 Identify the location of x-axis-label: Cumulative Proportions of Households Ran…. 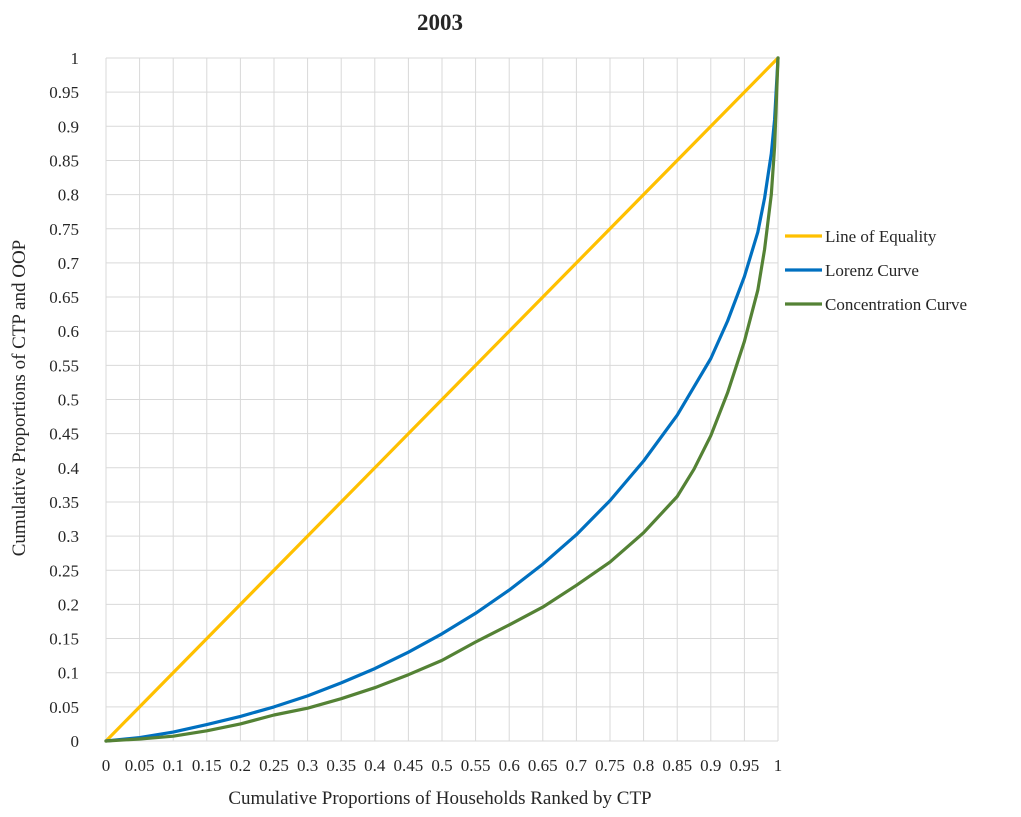
(439, 798).